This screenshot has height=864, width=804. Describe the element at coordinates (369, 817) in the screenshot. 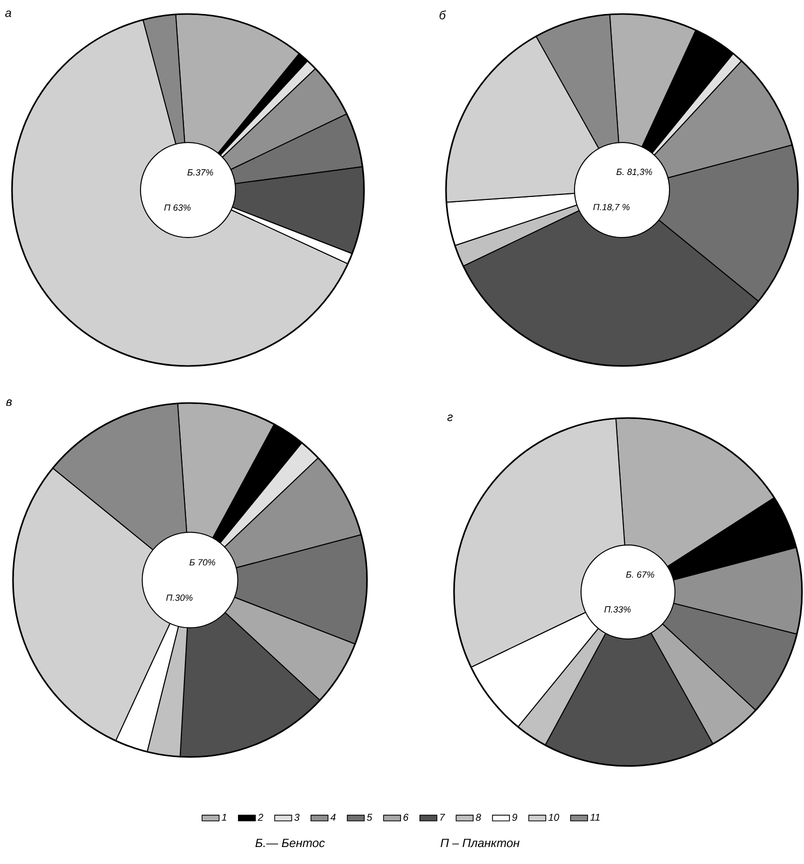

I see `legend-label: 5` at that location.